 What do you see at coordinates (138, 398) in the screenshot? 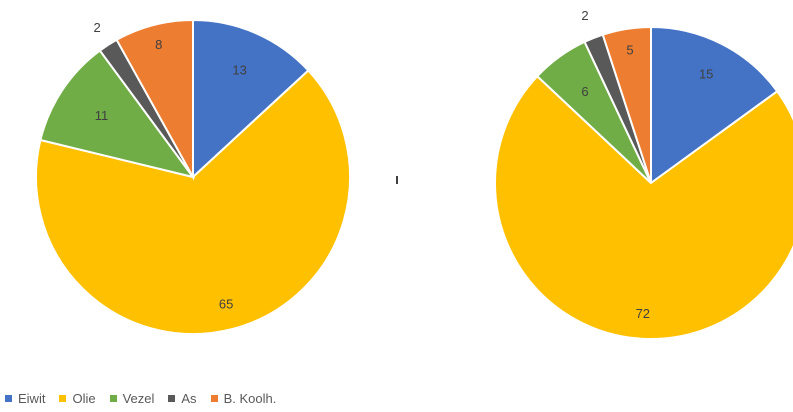
I see `legend-label: Vezel` at bounding box center [138, 398].